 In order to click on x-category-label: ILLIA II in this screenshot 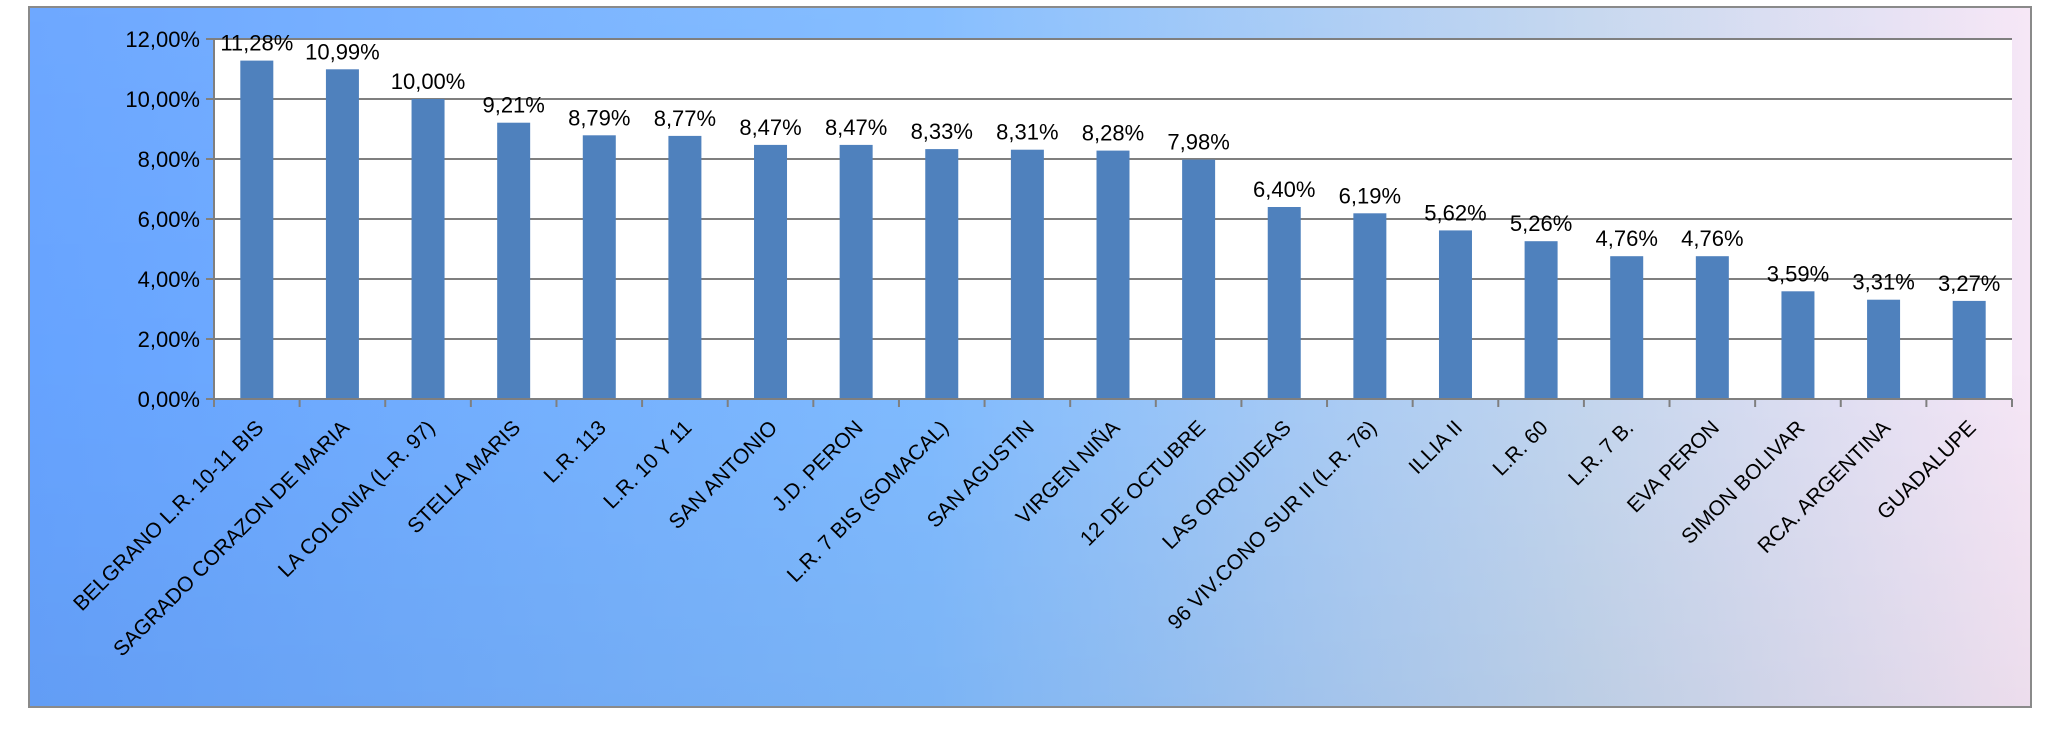, I will do `click(1436, 447)`.